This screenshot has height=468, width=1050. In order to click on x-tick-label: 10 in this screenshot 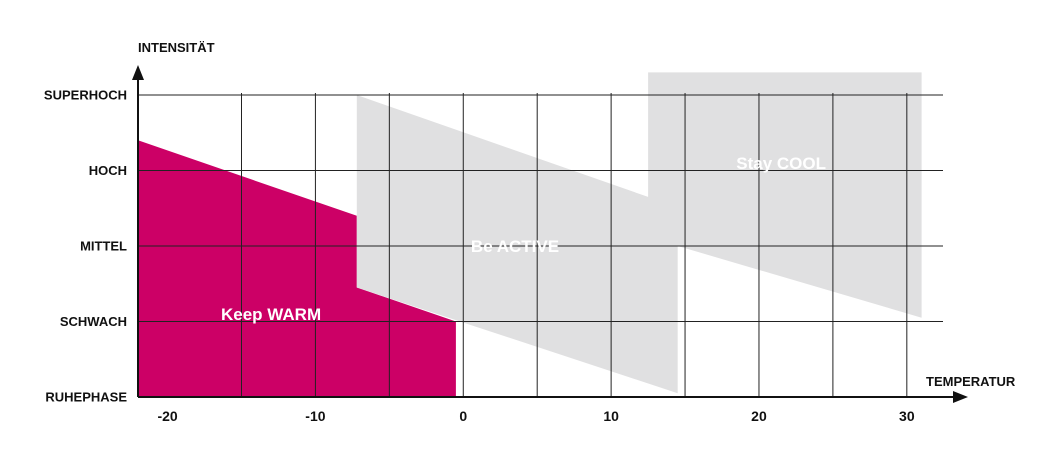, I will do `click(611, 416)`.